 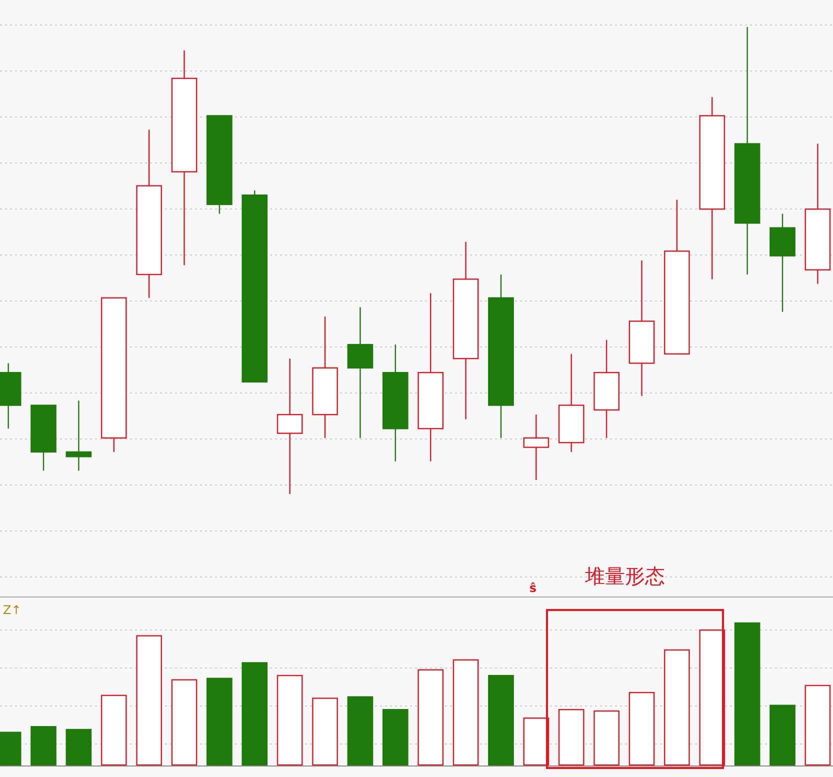 What do you see at coordinates (12, 610) in the screenshot?
I see `text: Z↑` at bounding box center [12, 610].